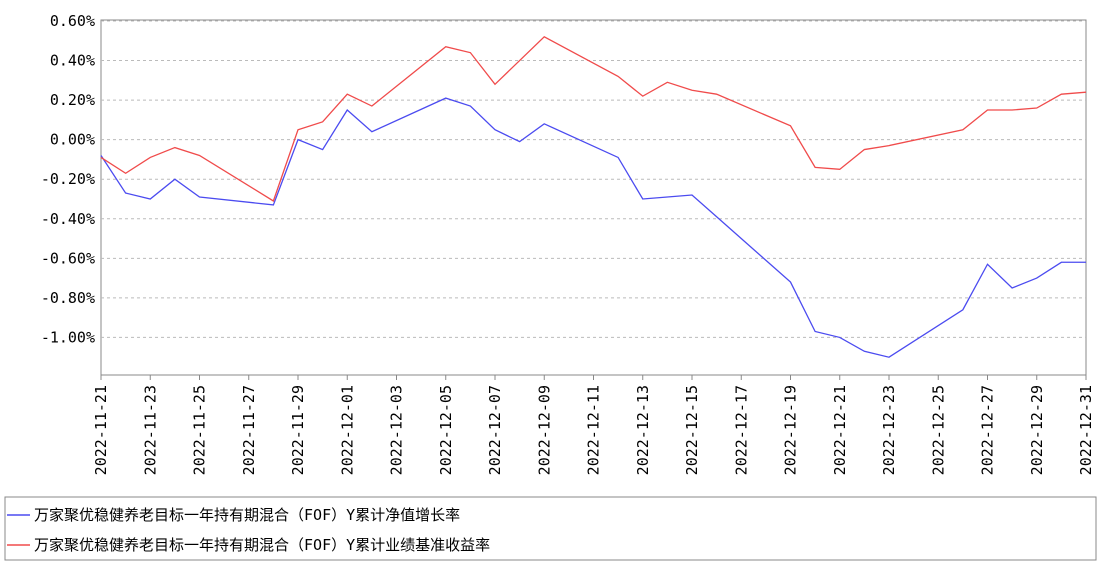 The height and width of the screenshot is (565, 1097). I want to click on x-tick-label: 2022-12-31, so click(1086, 430).